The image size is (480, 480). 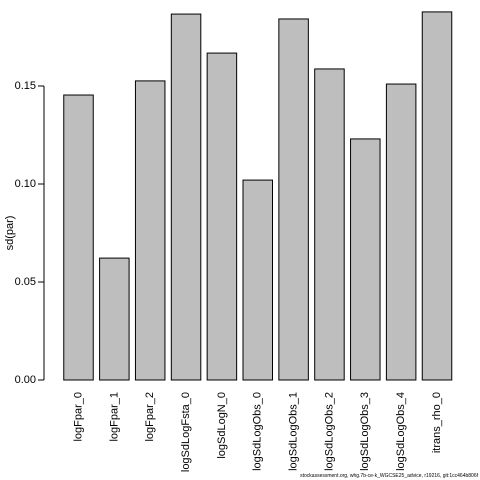 I want to click on x-tick-label: logSdLogObs_4, so click(x=401, y=431).